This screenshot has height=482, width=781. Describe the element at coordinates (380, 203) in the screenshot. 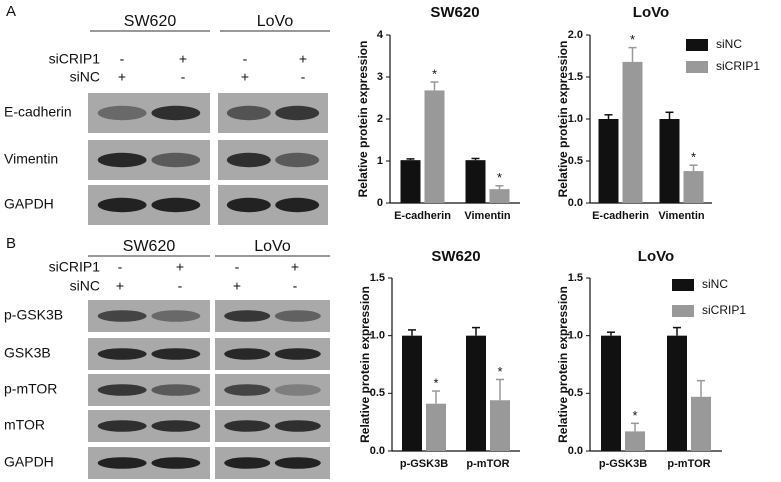

I see `y-tick-label: 0` at that location.